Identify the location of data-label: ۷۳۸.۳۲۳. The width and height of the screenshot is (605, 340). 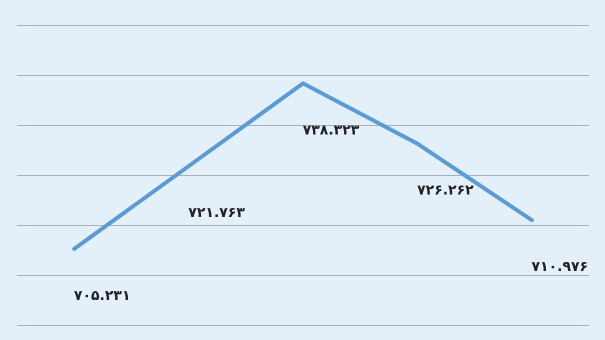
(331, 130).